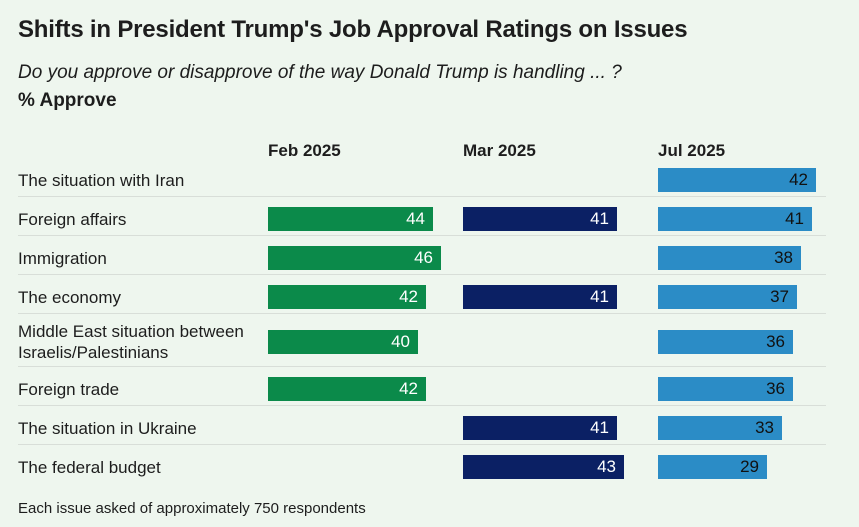  I want to click on chart-row: The situation with Iran 42, so click(422, 180).